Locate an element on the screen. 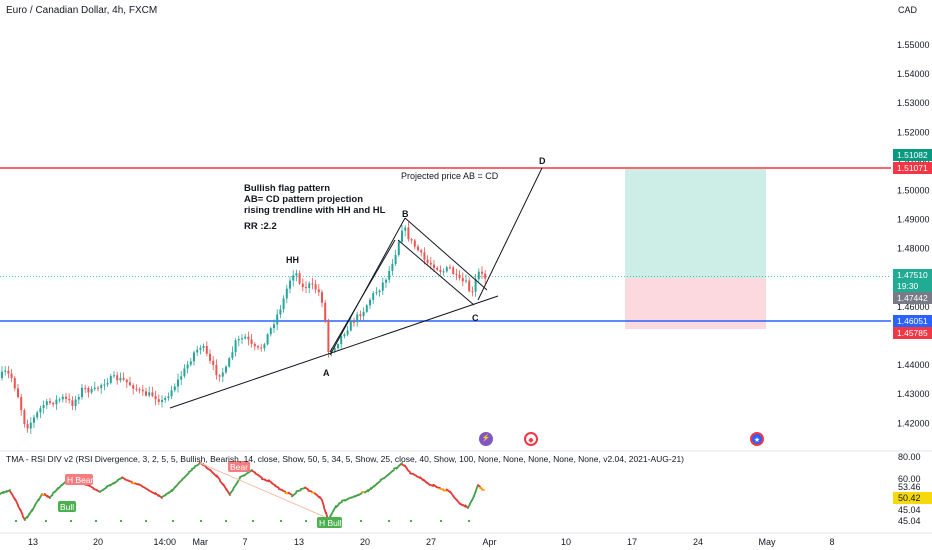  time-tick: 24 is located at coordinates (698, 542).